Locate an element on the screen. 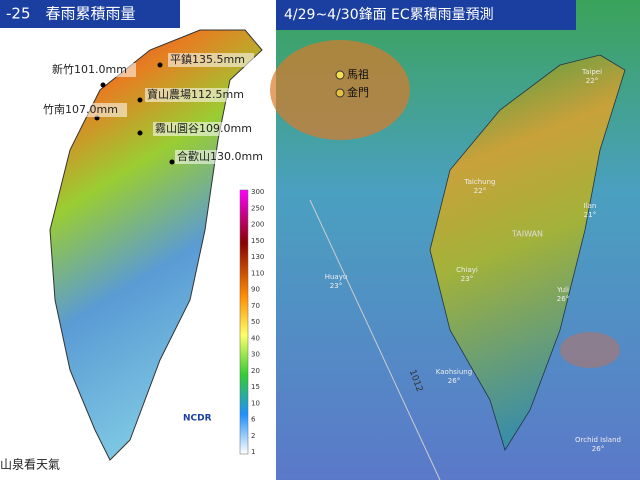 Image resolution: width=640 pixels, height=484 pixels. island-label: 金門 is located at coordinates (358, 92).